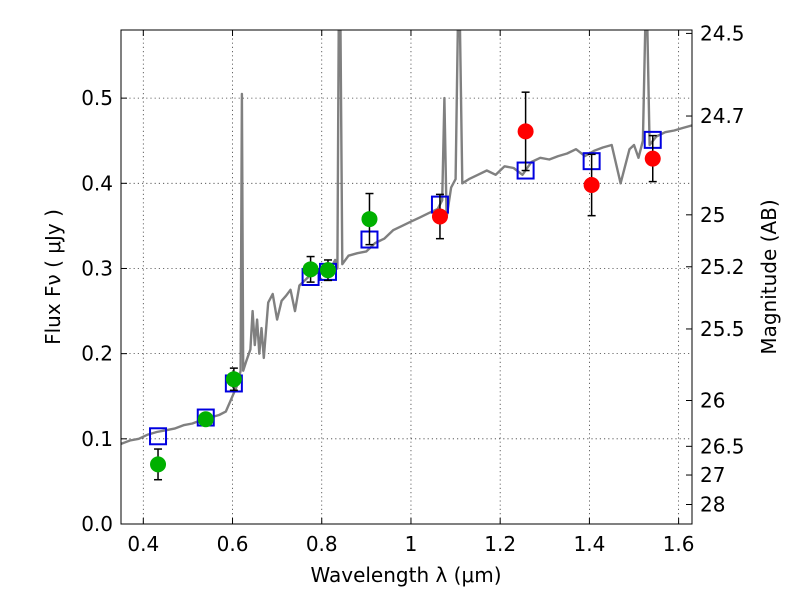  I want to click on y-tick-label: 0.5, so click(97, 98).